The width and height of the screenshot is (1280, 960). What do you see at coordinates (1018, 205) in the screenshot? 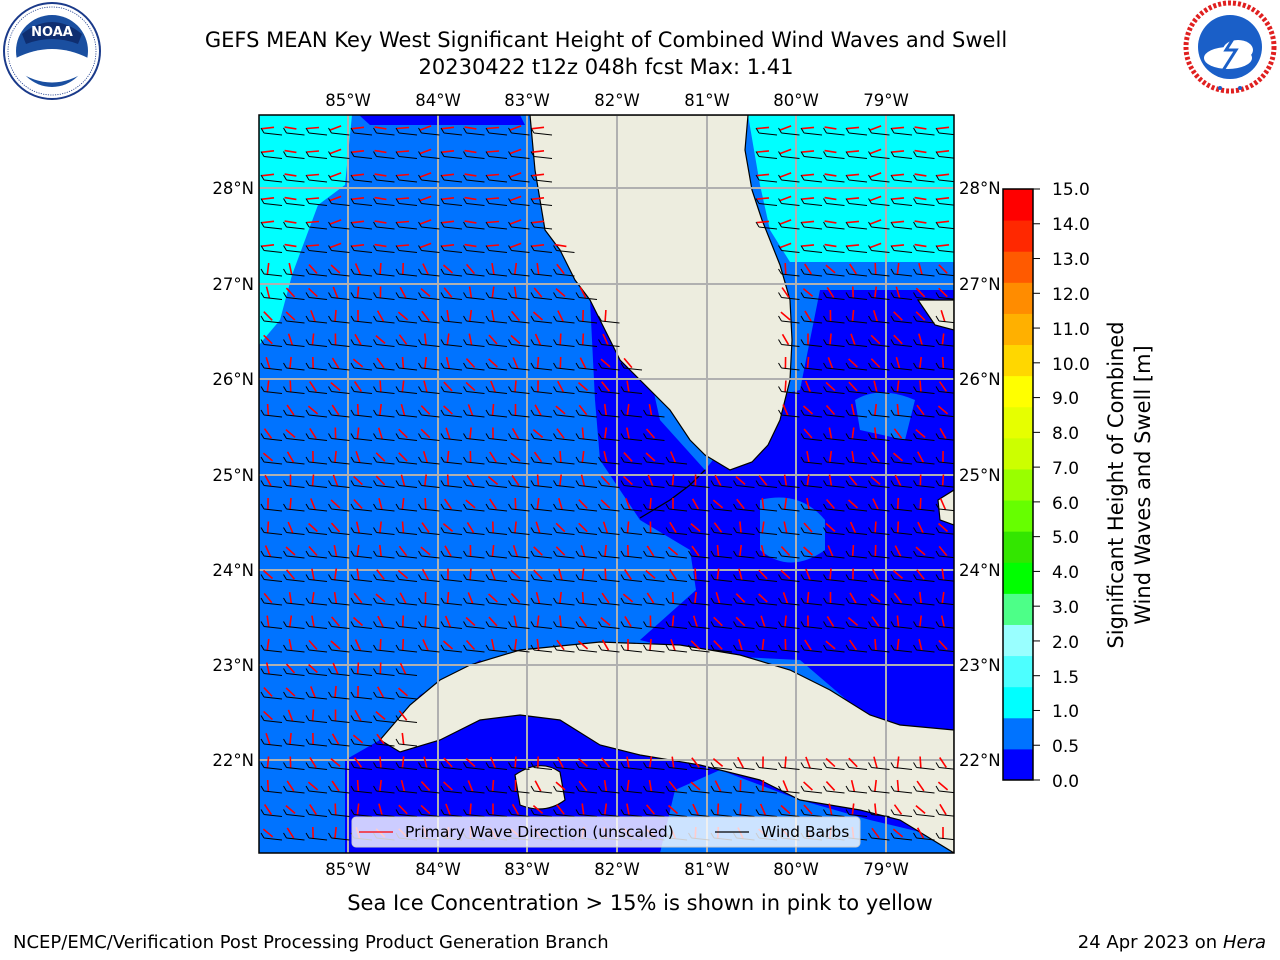
I see `colorbar-segment` at bounding box center [1018, 205].